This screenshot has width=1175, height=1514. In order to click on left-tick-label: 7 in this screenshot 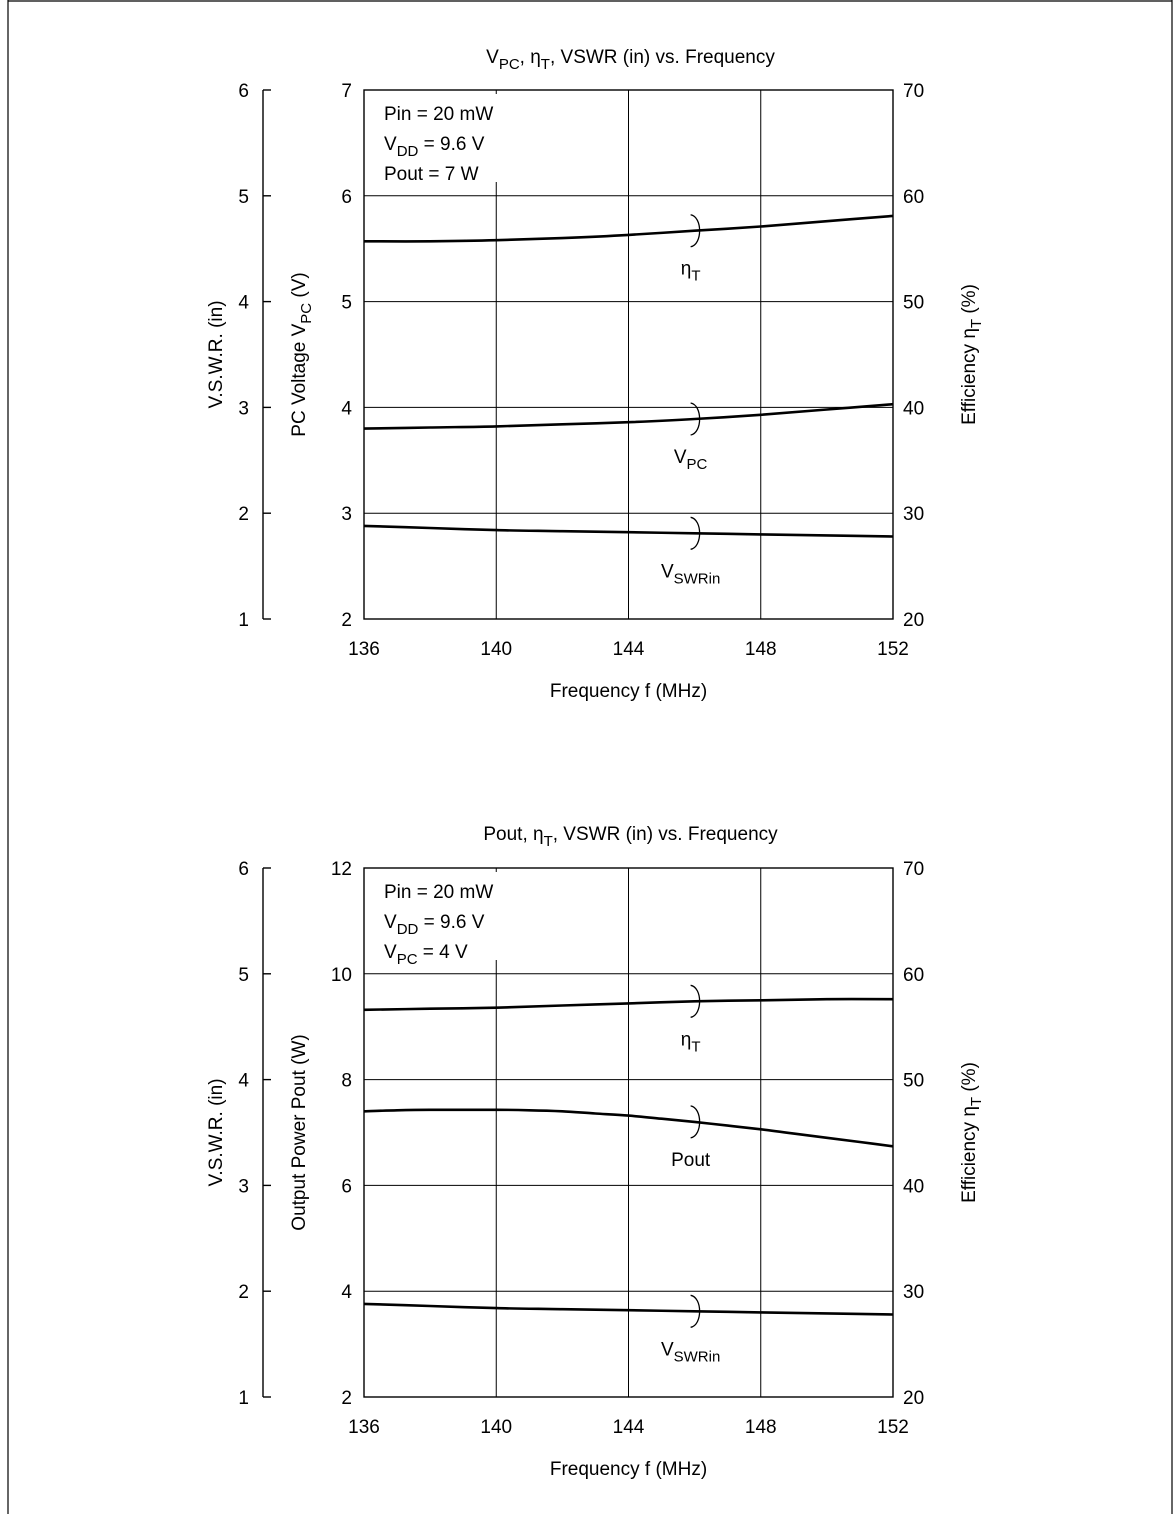, I will do `click(346, 91)`.